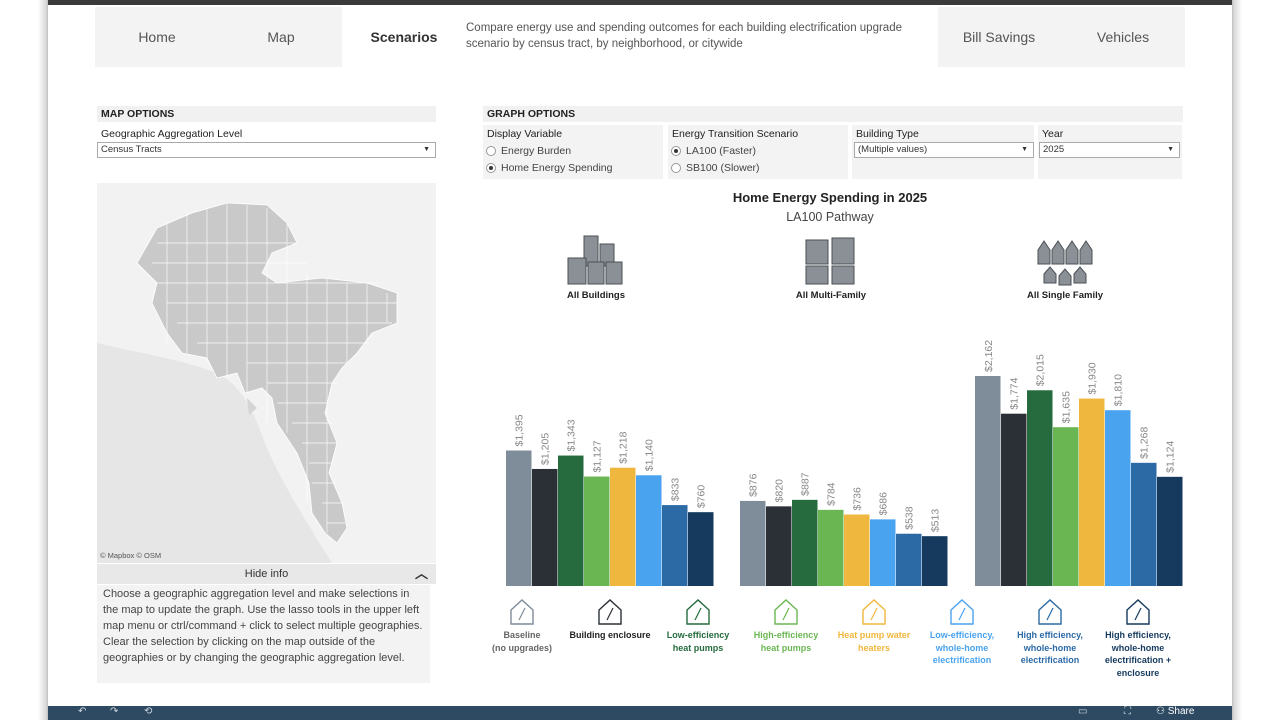  What do you see at coordinates (491, 168) in the screenshot?
I see `radio-selected-icon` at bounding box center [491, 168].